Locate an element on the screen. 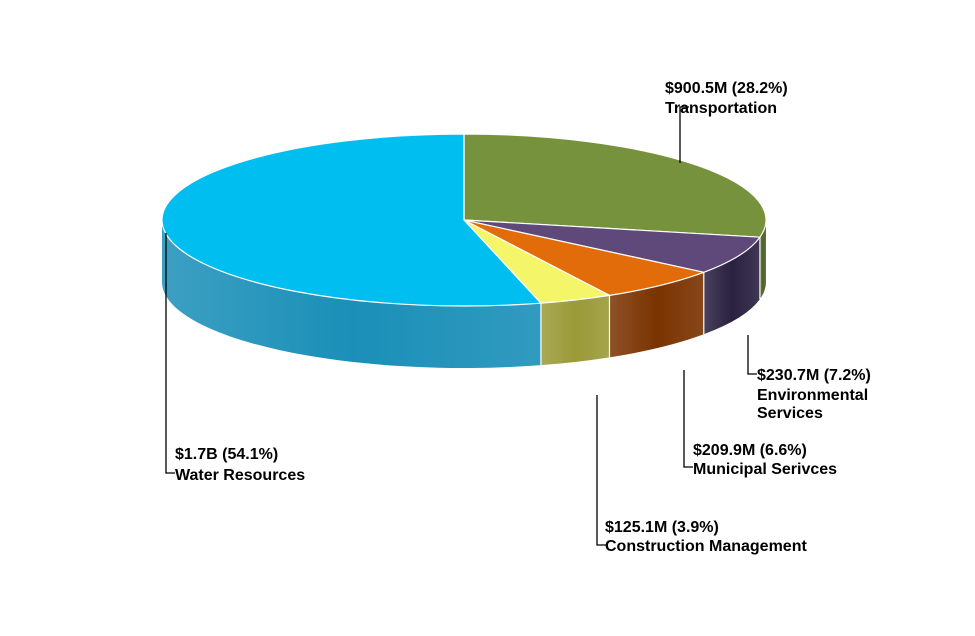 The image size is (975, 636). slice-water-resources is located at coordinates (351, 220).